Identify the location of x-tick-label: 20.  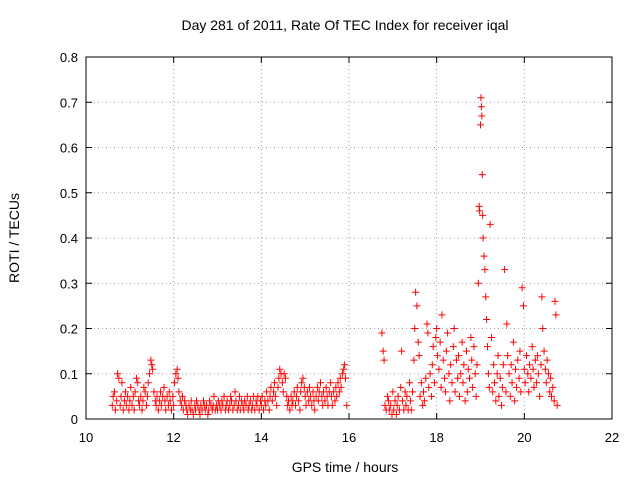
(524, 437).